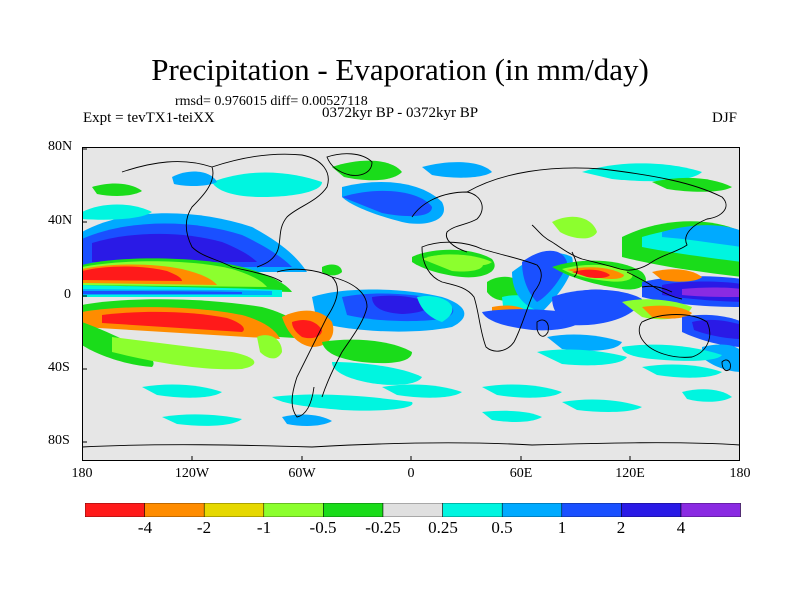 Image resolution: width=800 pixels, height=600 pixels. What do you see at coordinates (271, 101) in the screenshot?
I see `stats-label: rmsd= 0.976015 diff= 0.00527118` at bounding box center [271, 101].